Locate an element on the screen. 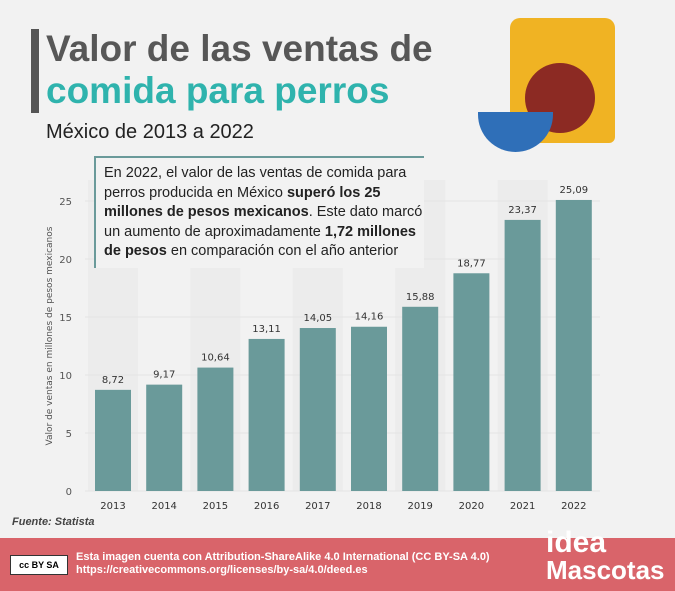 This screenshot has width=675, height=591. bar-2022 is located at coordinates (573, 345).